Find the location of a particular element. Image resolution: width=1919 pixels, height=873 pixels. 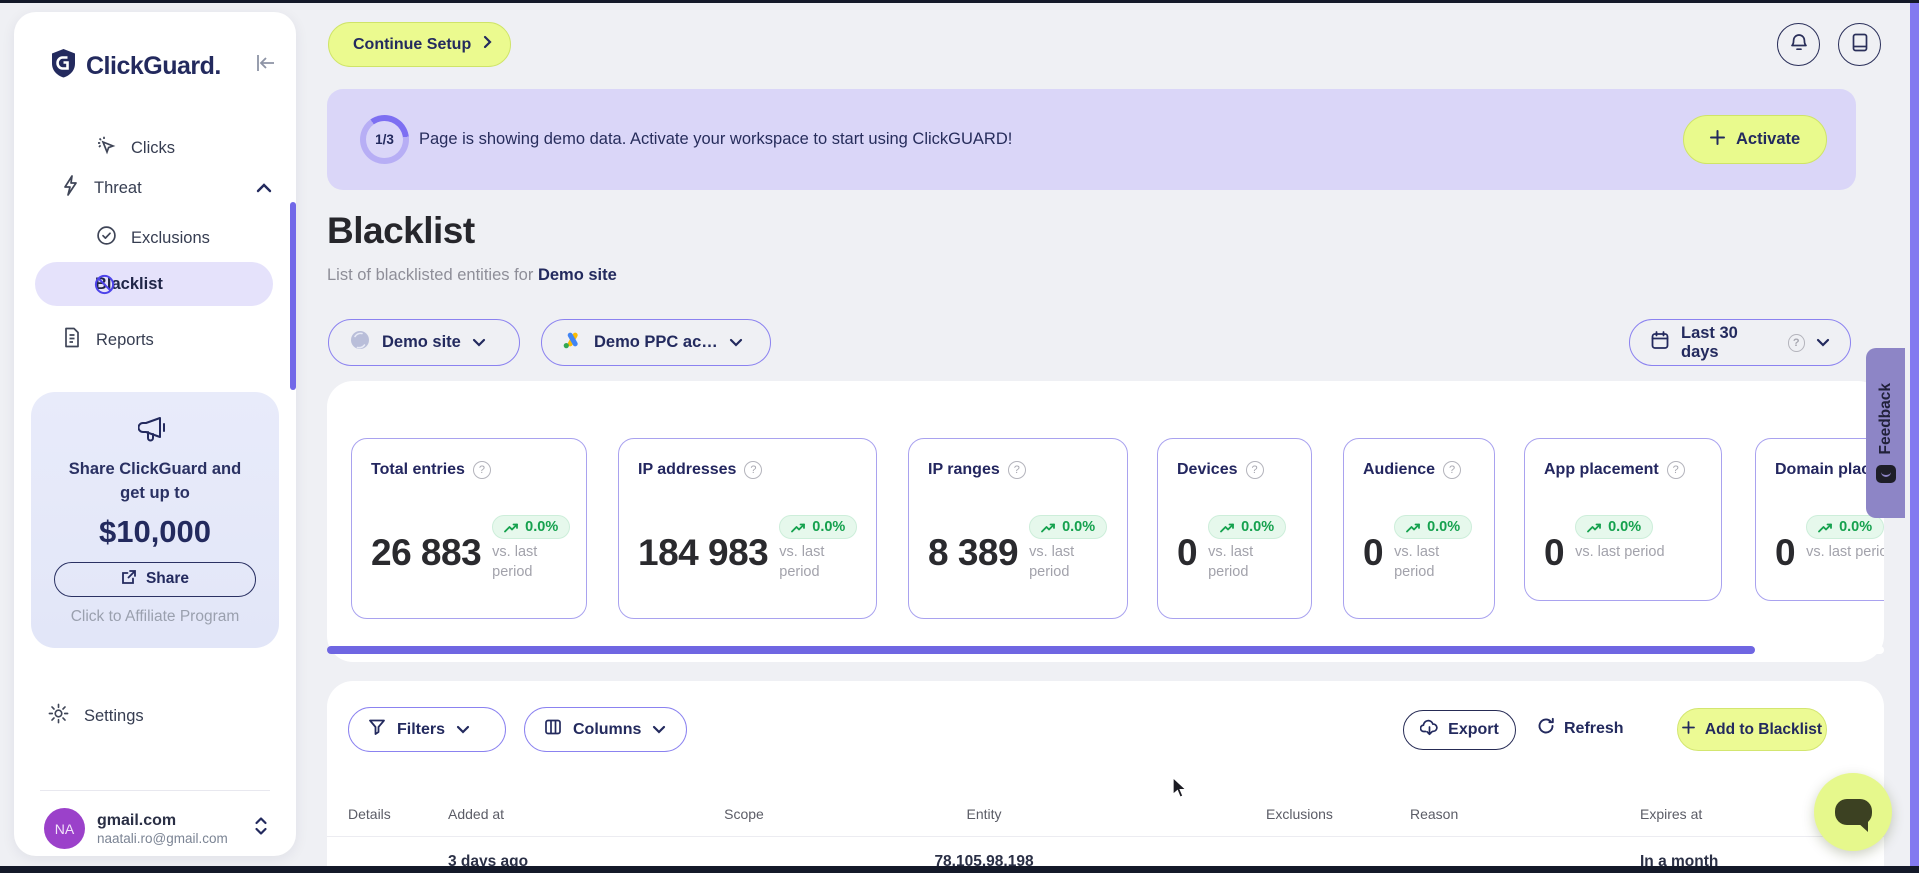

external-link-icon is located at coordinates (129, 579).